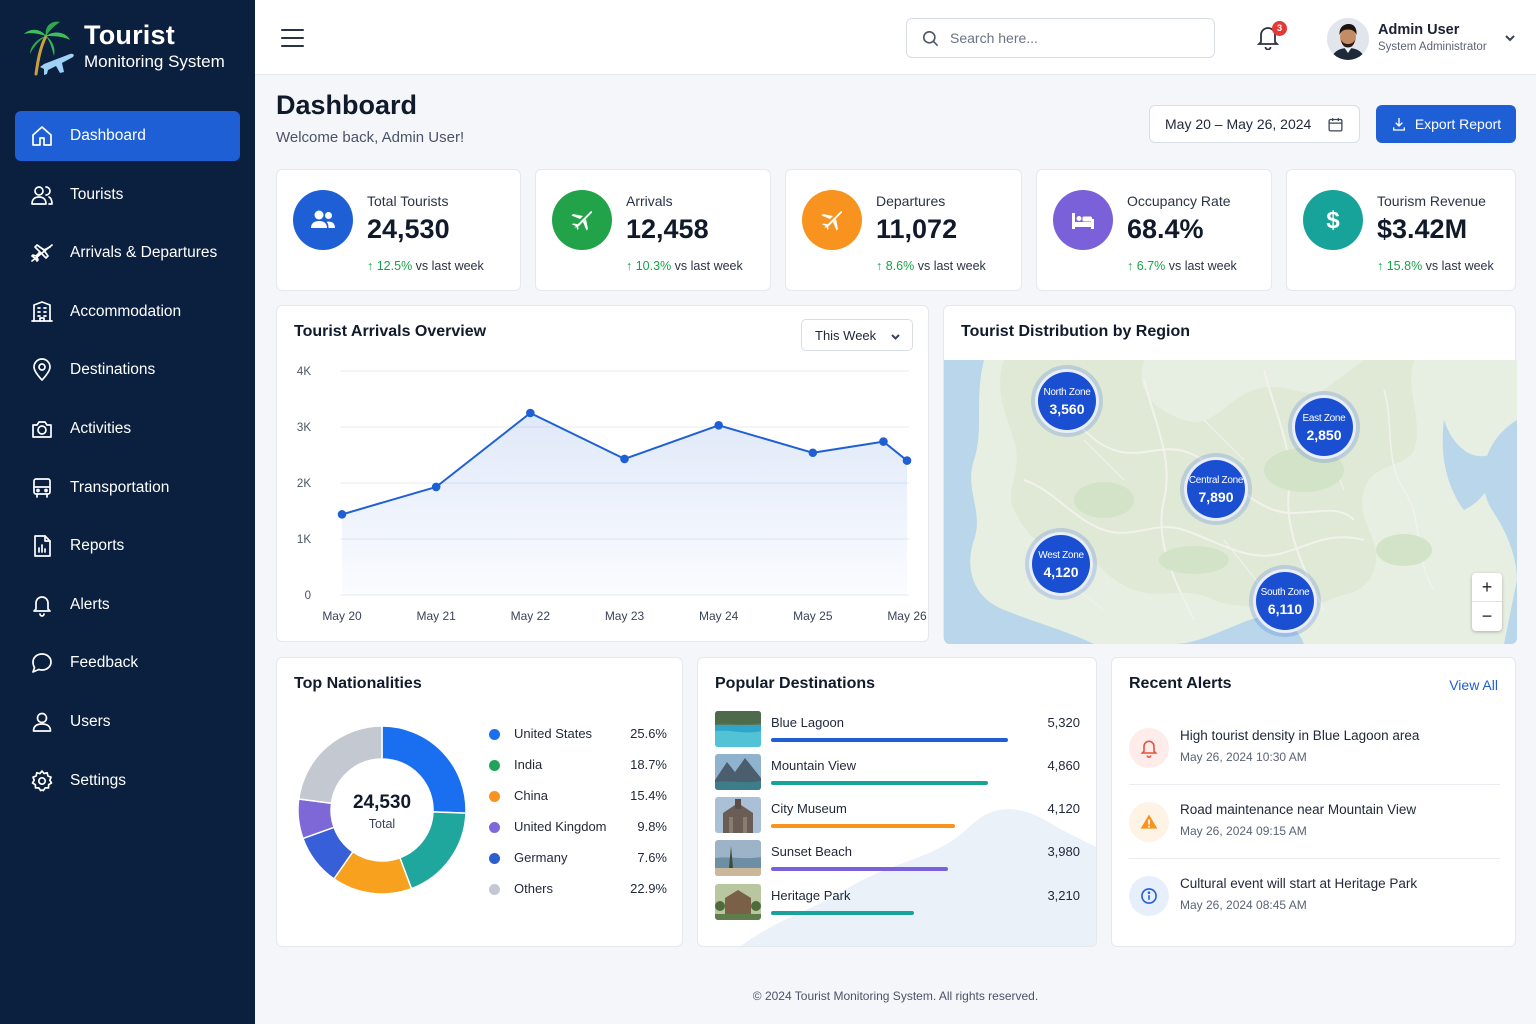  I want to click on sidebar-item-feedback: Feedback, so click(127, 663).